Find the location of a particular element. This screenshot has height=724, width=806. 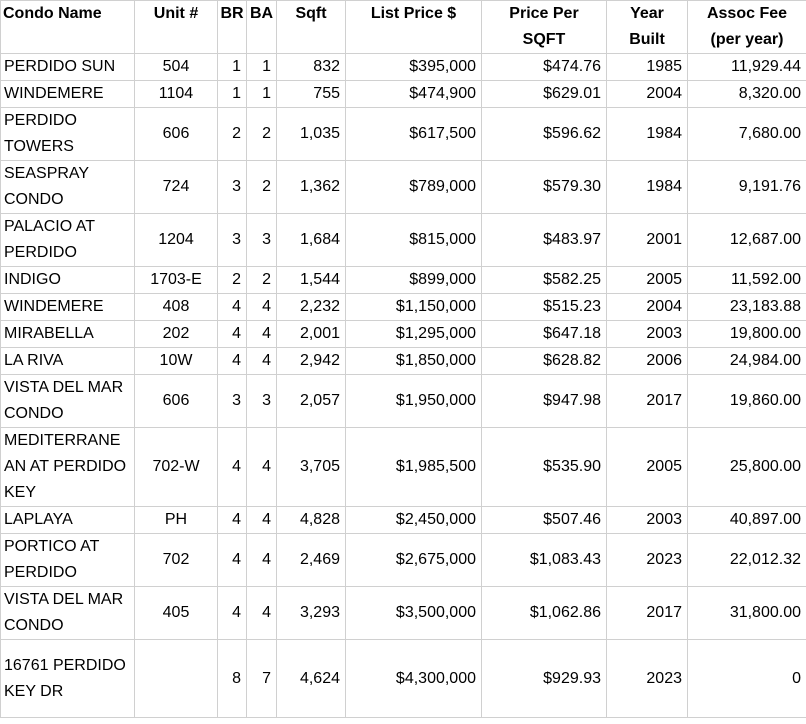

cell-sqft: 1,035 is located at coordinates (311, 134).